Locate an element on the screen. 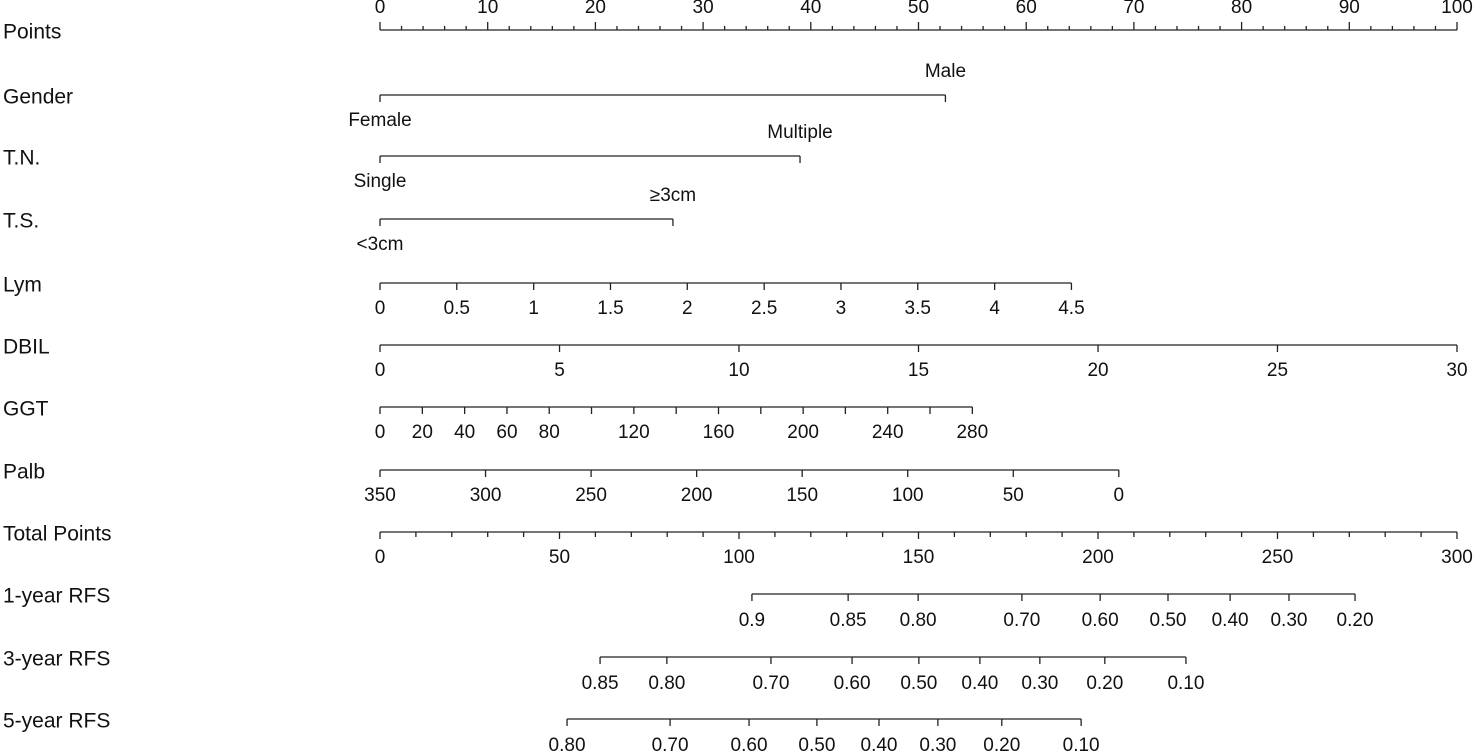 The image size is (1476, 755). row-label: Total Points is located at coordinates (57, 534).